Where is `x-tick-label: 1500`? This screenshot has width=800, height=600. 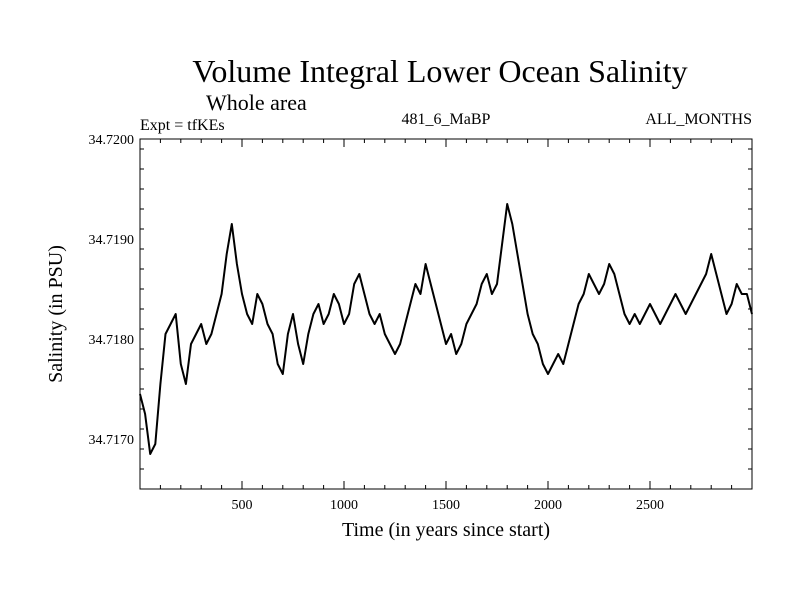
x-tick-label: 1500 is located at coordinates (446, 505).